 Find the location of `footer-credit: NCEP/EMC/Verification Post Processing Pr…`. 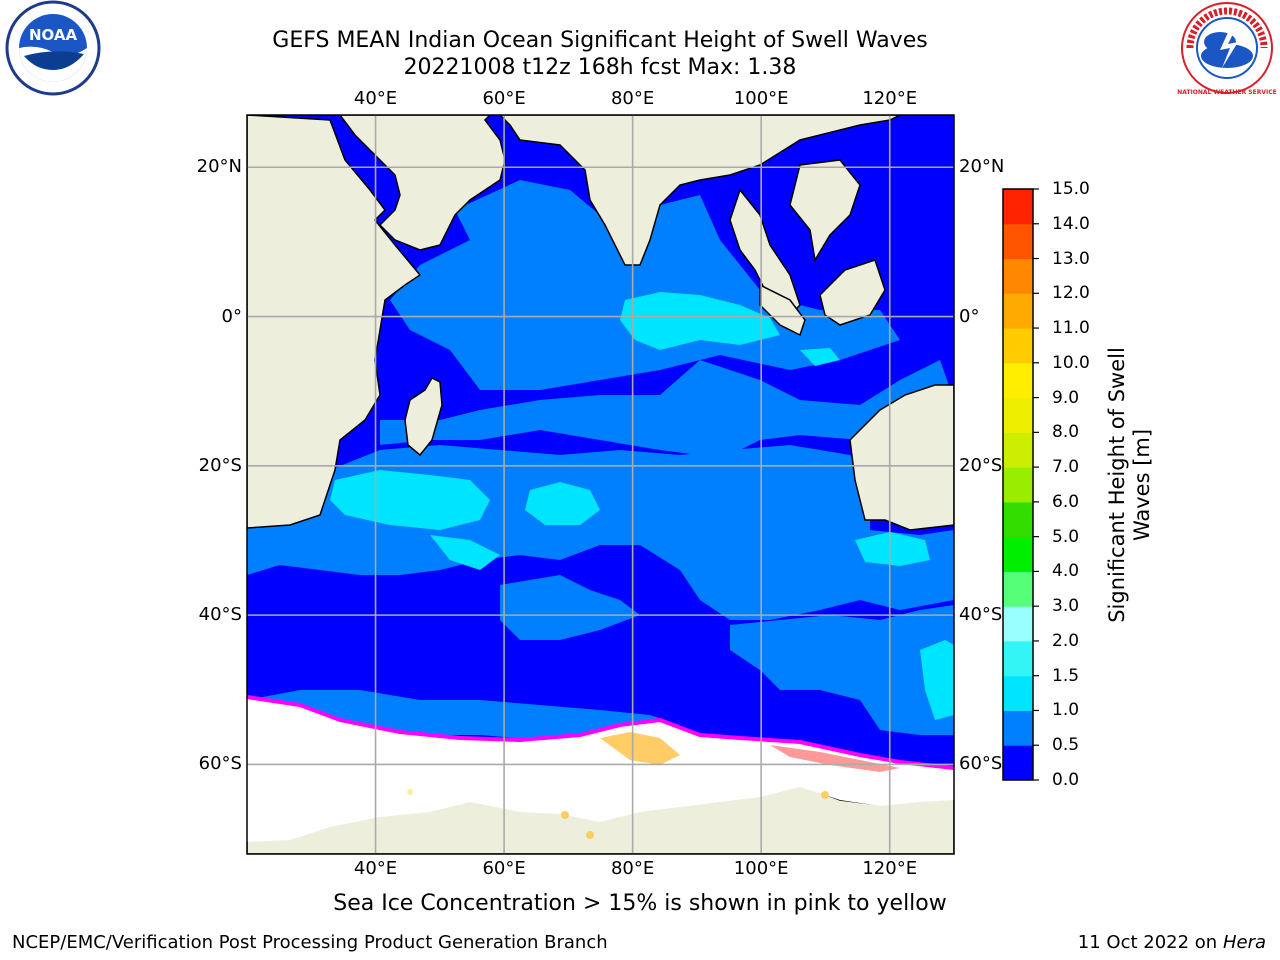

footer-credit: NCEP/EMC/Verification Post Processing Pr… is located at coordinates (310, 942).